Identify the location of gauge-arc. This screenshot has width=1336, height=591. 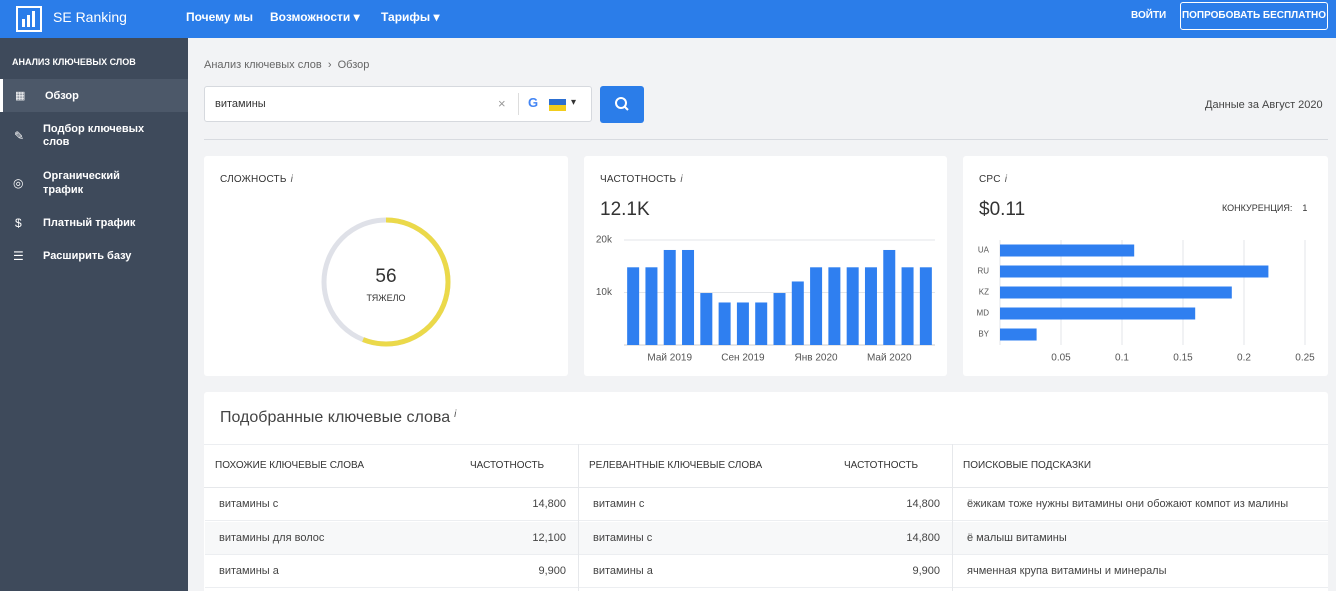
(386, 282).